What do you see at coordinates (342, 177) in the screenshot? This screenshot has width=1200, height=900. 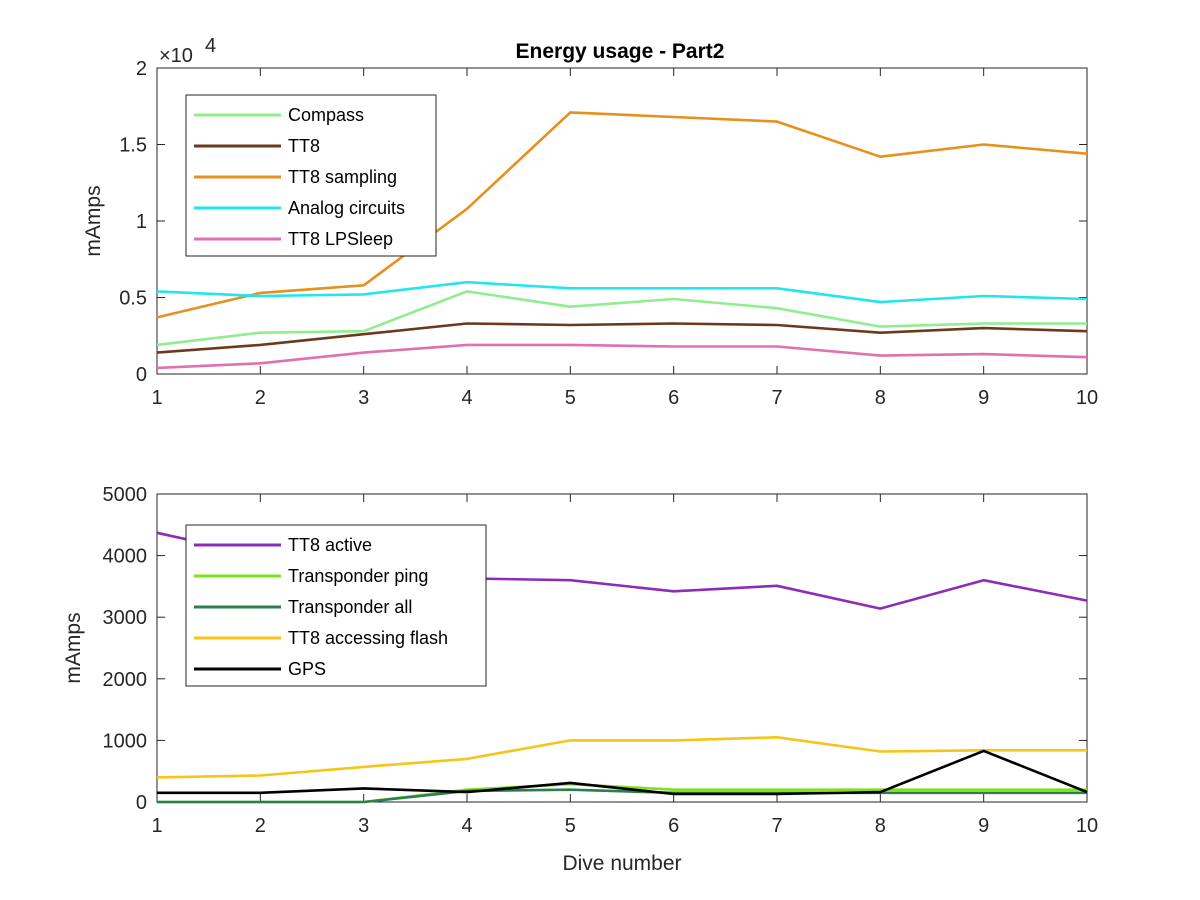 I see `legend-label: TT8 sampling` at bounding box center [342, 177].